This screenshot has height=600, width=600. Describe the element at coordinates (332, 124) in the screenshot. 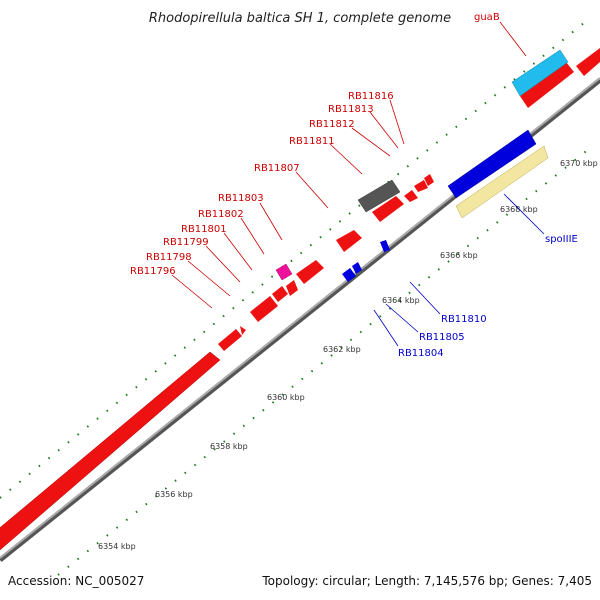

I see `gene-label: RB11812` at that location.